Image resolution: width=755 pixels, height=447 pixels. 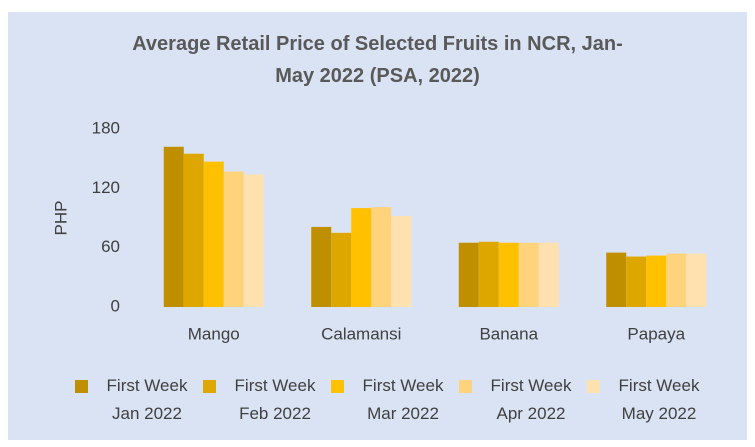 What do you see at coordinates (106, 187) in the screenshot?
I see `y-tick-label: 120` at bounding box center [106, 187].